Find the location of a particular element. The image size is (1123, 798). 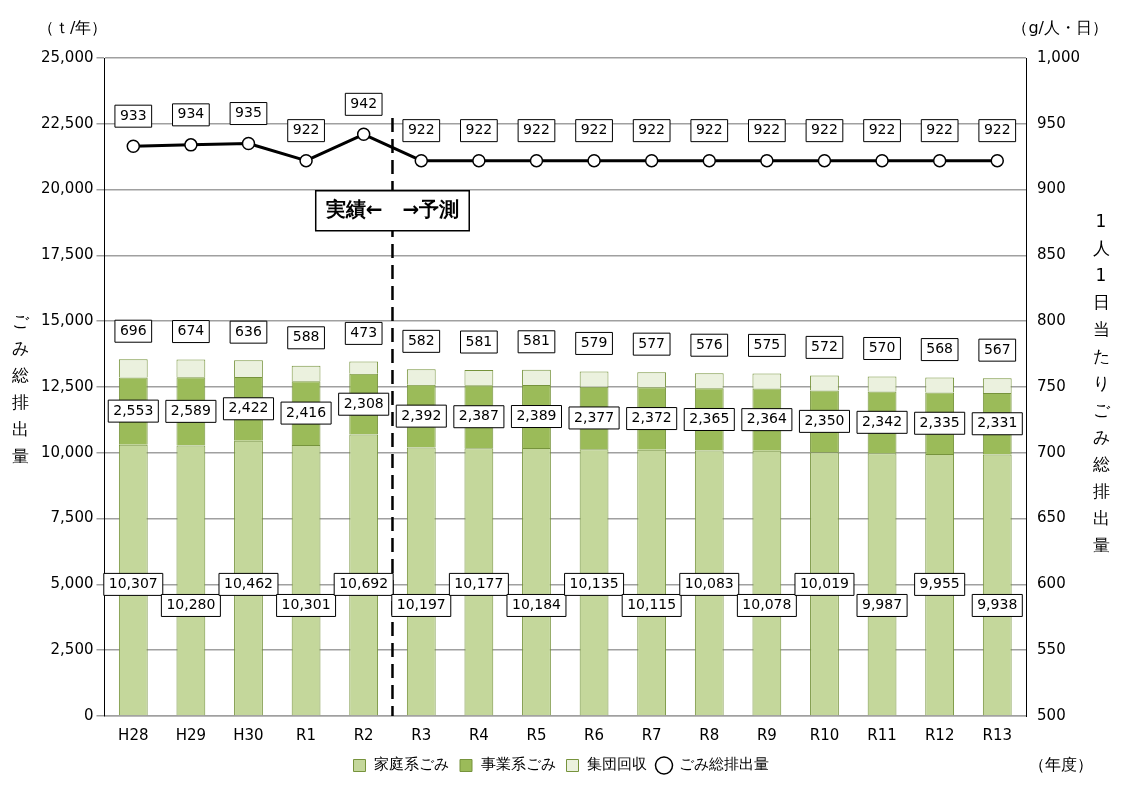

text: （年度） is located at coordinates (1061, 765).